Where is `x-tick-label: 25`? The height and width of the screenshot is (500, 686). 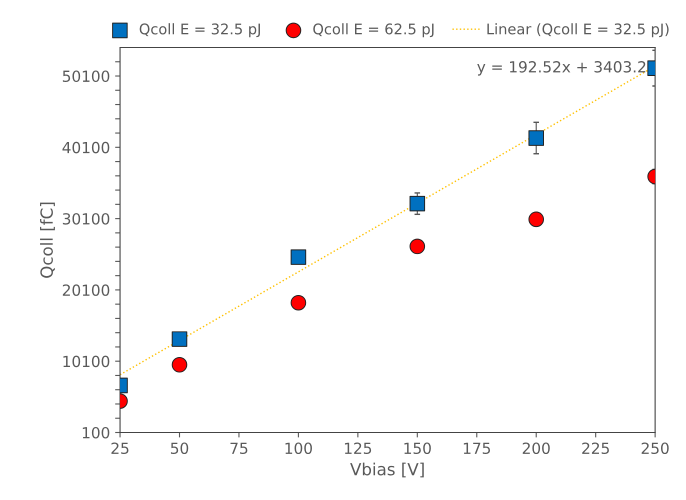 x-tick-label: 25 is located at coordinates (119, 448).